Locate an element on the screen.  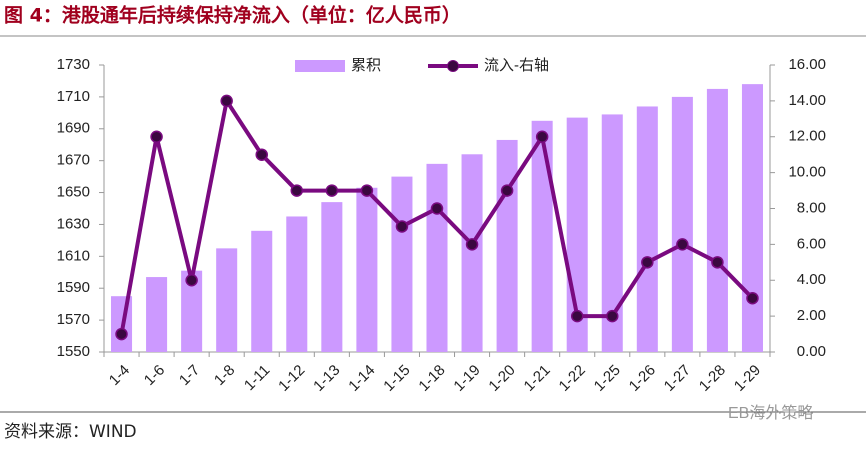
y-tick-label: 1550 is located at coordinates (73, 351).